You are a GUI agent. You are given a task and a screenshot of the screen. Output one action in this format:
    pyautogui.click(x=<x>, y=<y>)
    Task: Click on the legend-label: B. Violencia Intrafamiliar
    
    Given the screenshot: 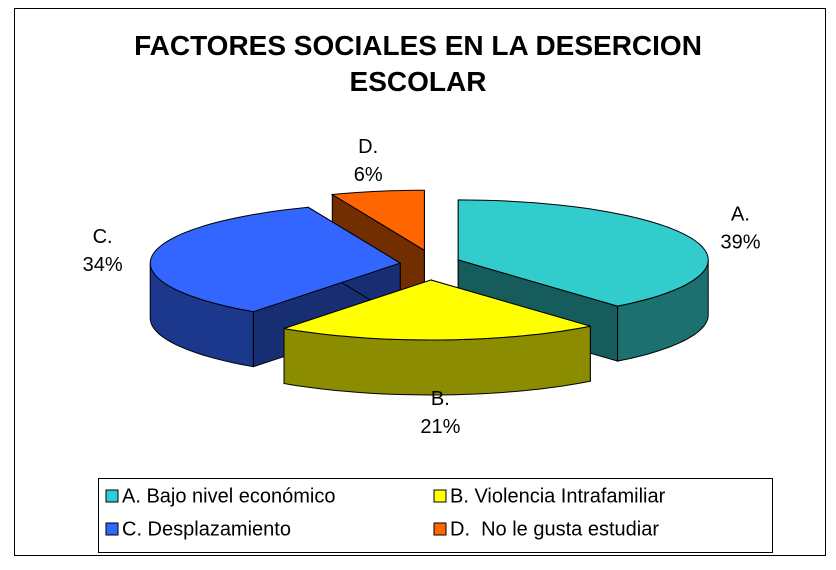 What is the action you would take?
    pyautogui.click(x=558, y=496)
    